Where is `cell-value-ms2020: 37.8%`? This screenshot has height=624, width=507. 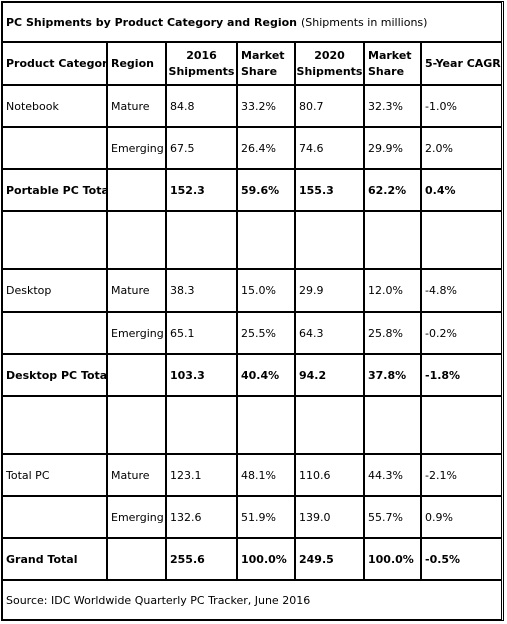
cell-value-ms2020: 37.8% is located at coordinates (387, 375).